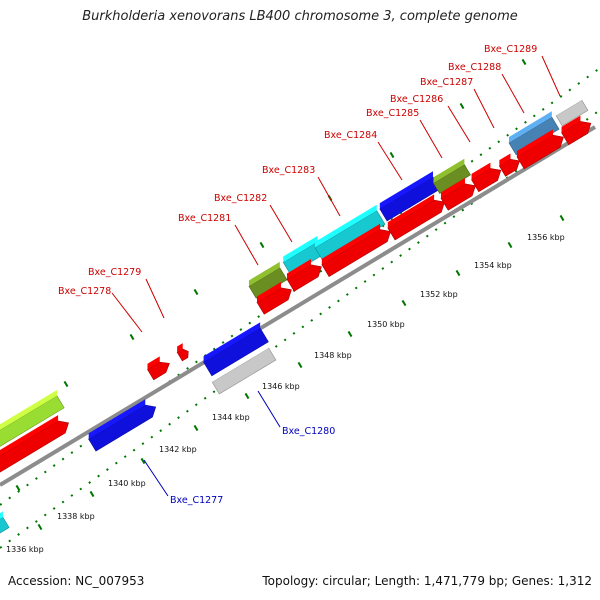  Describe the element at coordinates (569, 105) in the screenshot. I see `gene-gray-c1289-top-face` at that location.